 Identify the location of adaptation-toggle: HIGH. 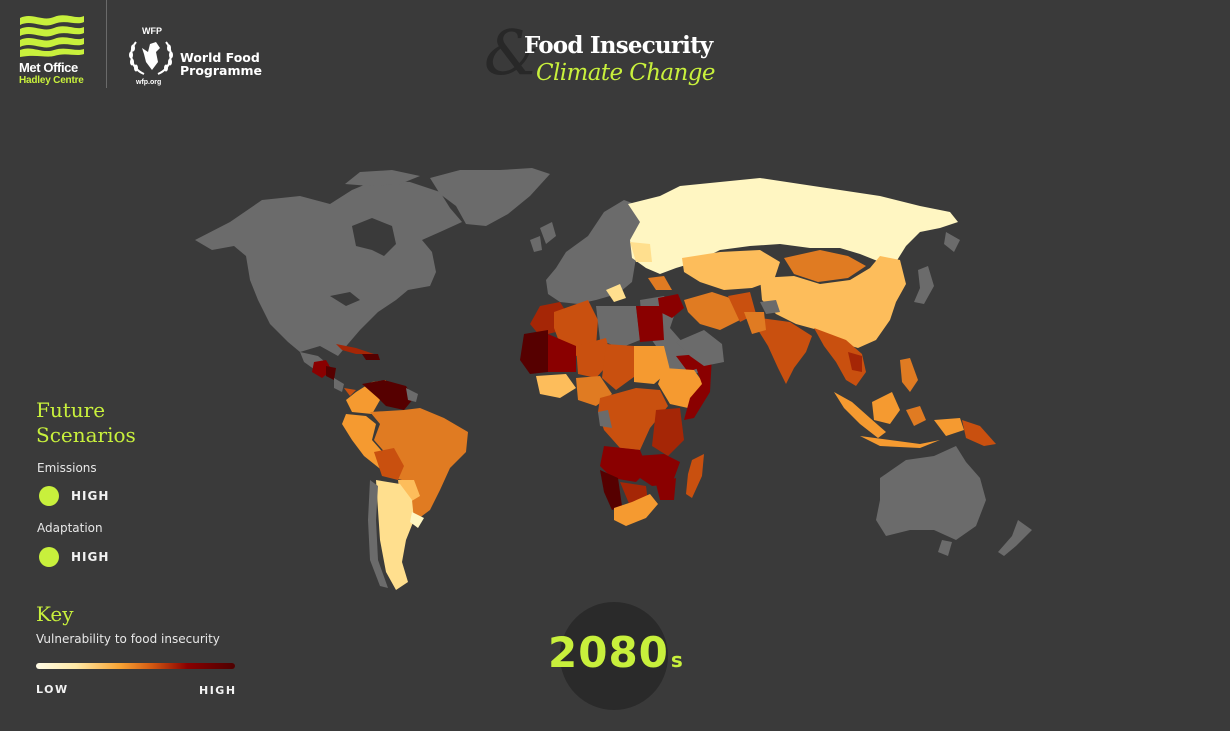
(74, 557).